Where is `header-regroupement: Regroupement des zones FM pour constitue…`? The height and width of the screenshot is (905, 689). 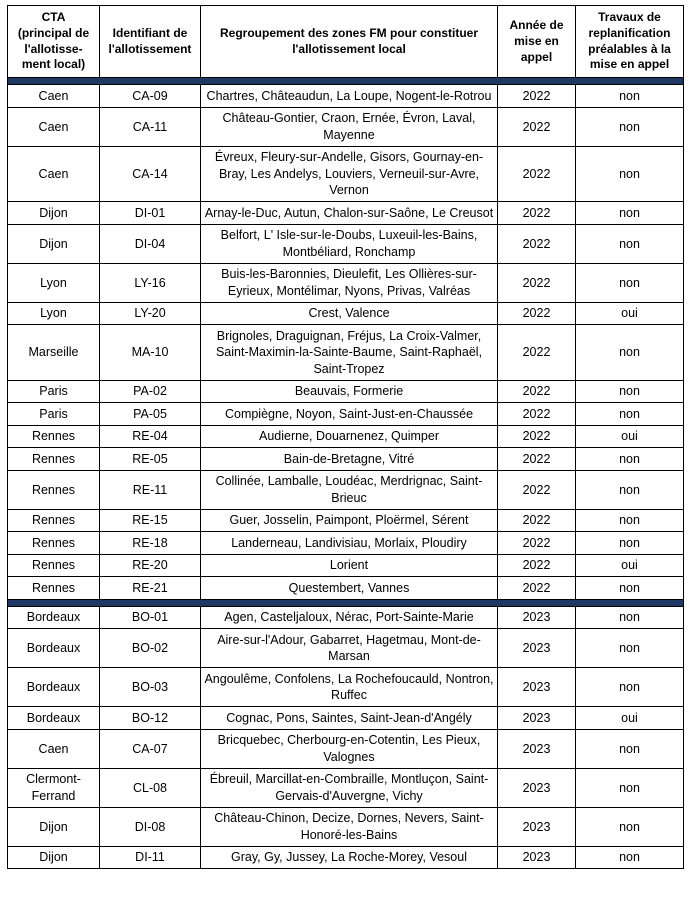
header-regroupement: Regroupement des zones FM pour constitue… is located at coordinates (349, 41).